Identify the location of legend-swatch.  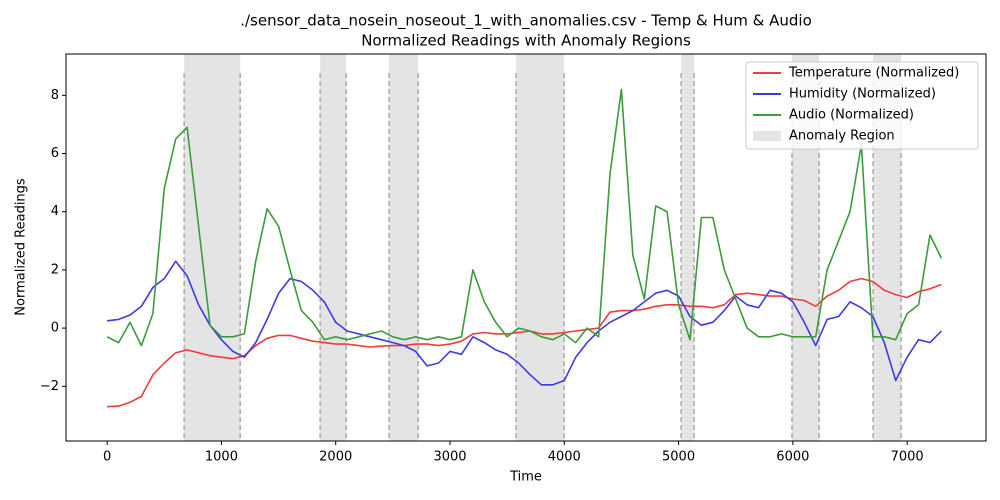
(767, 136).